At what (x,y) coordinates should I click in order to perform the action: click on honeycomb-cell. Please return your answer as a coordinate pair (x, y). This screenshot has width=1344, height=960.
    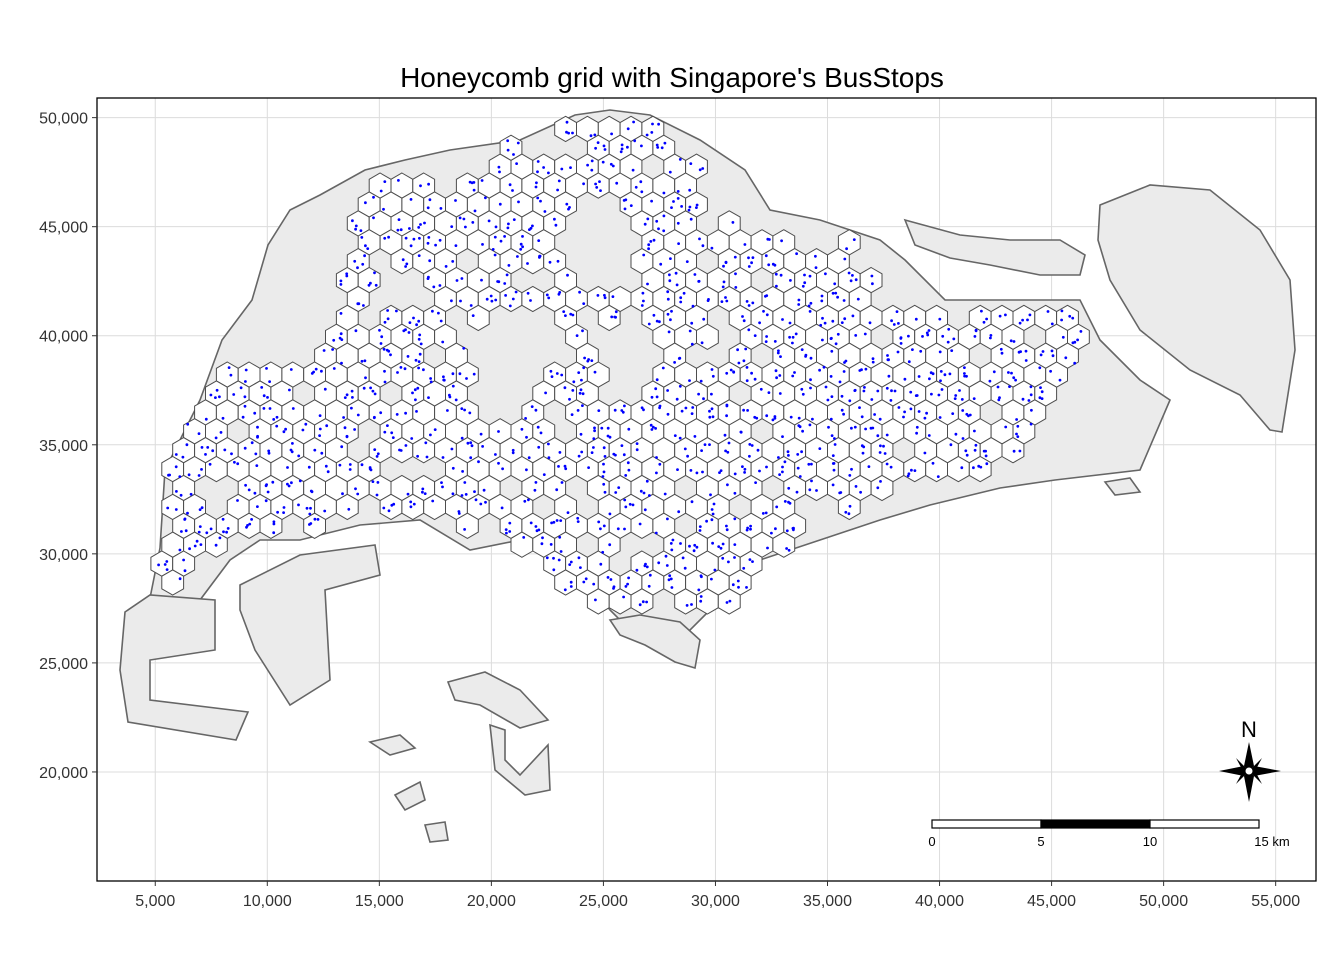
    Looking at the image, I should click on (271, 525).